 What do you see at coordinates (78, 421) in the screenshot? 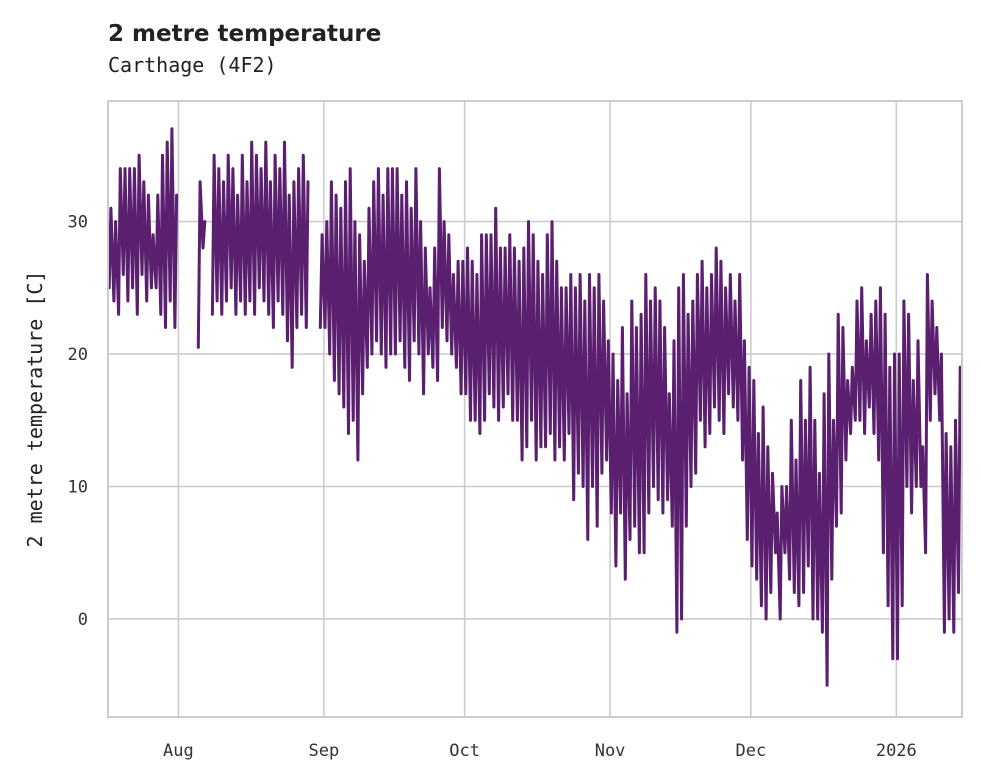
I see `y-axis: 0 10 20 30` at bounding box center [78, 421].